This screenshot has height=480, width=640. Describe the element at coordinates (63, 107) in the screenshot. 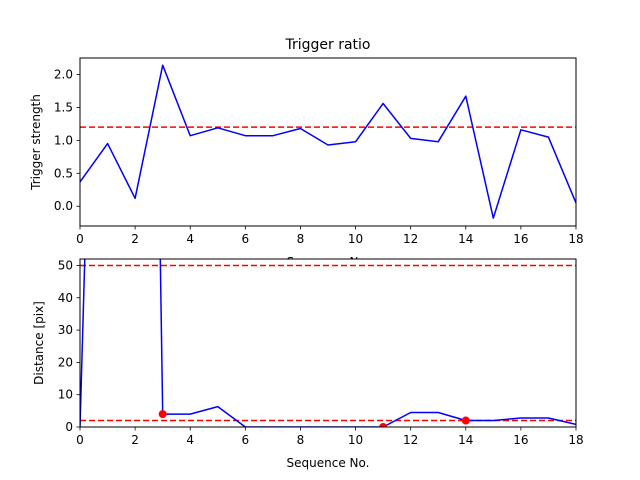

I see `y-tick-label: 1.5` at that location.